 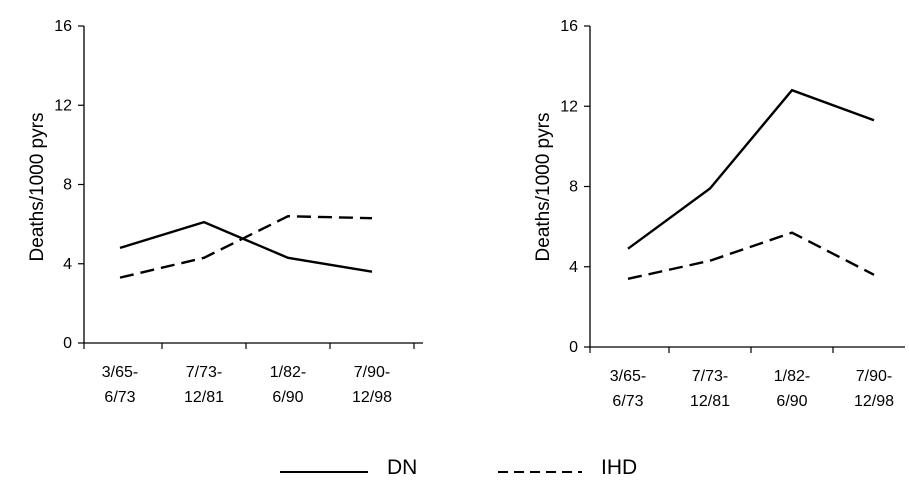 I want to click on legend-dn-label: DN, so click(x=402, y=467).